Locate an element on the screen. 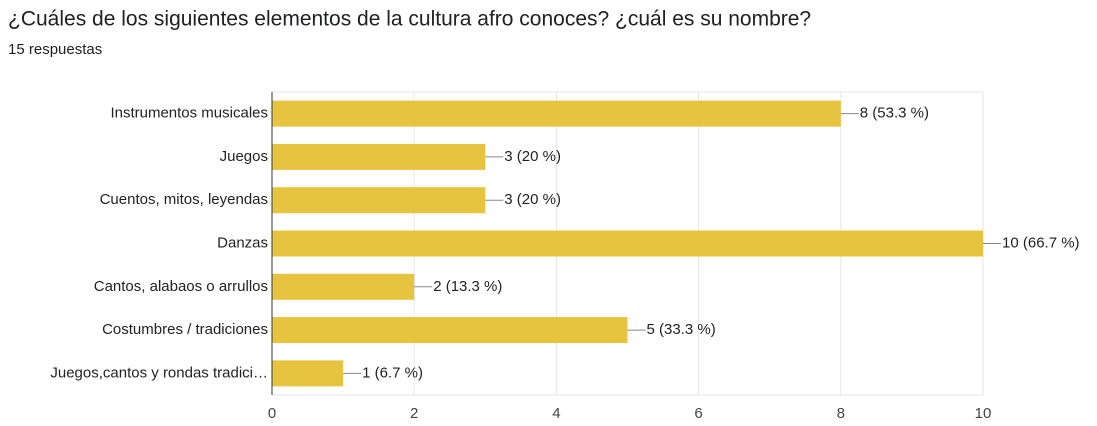 The width and height of the screenshot is (1097, 426). value-label: 5 (33.3 %) is located at coordinates (681, 329).